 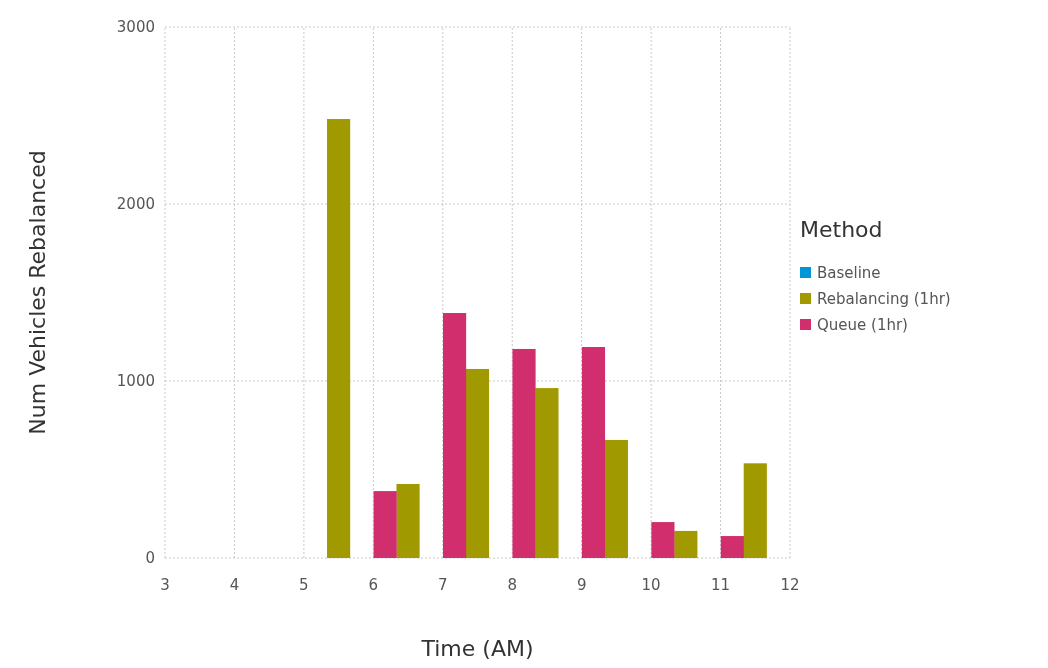 I want to click on legend-title: Method, so click(x=841, y=229).